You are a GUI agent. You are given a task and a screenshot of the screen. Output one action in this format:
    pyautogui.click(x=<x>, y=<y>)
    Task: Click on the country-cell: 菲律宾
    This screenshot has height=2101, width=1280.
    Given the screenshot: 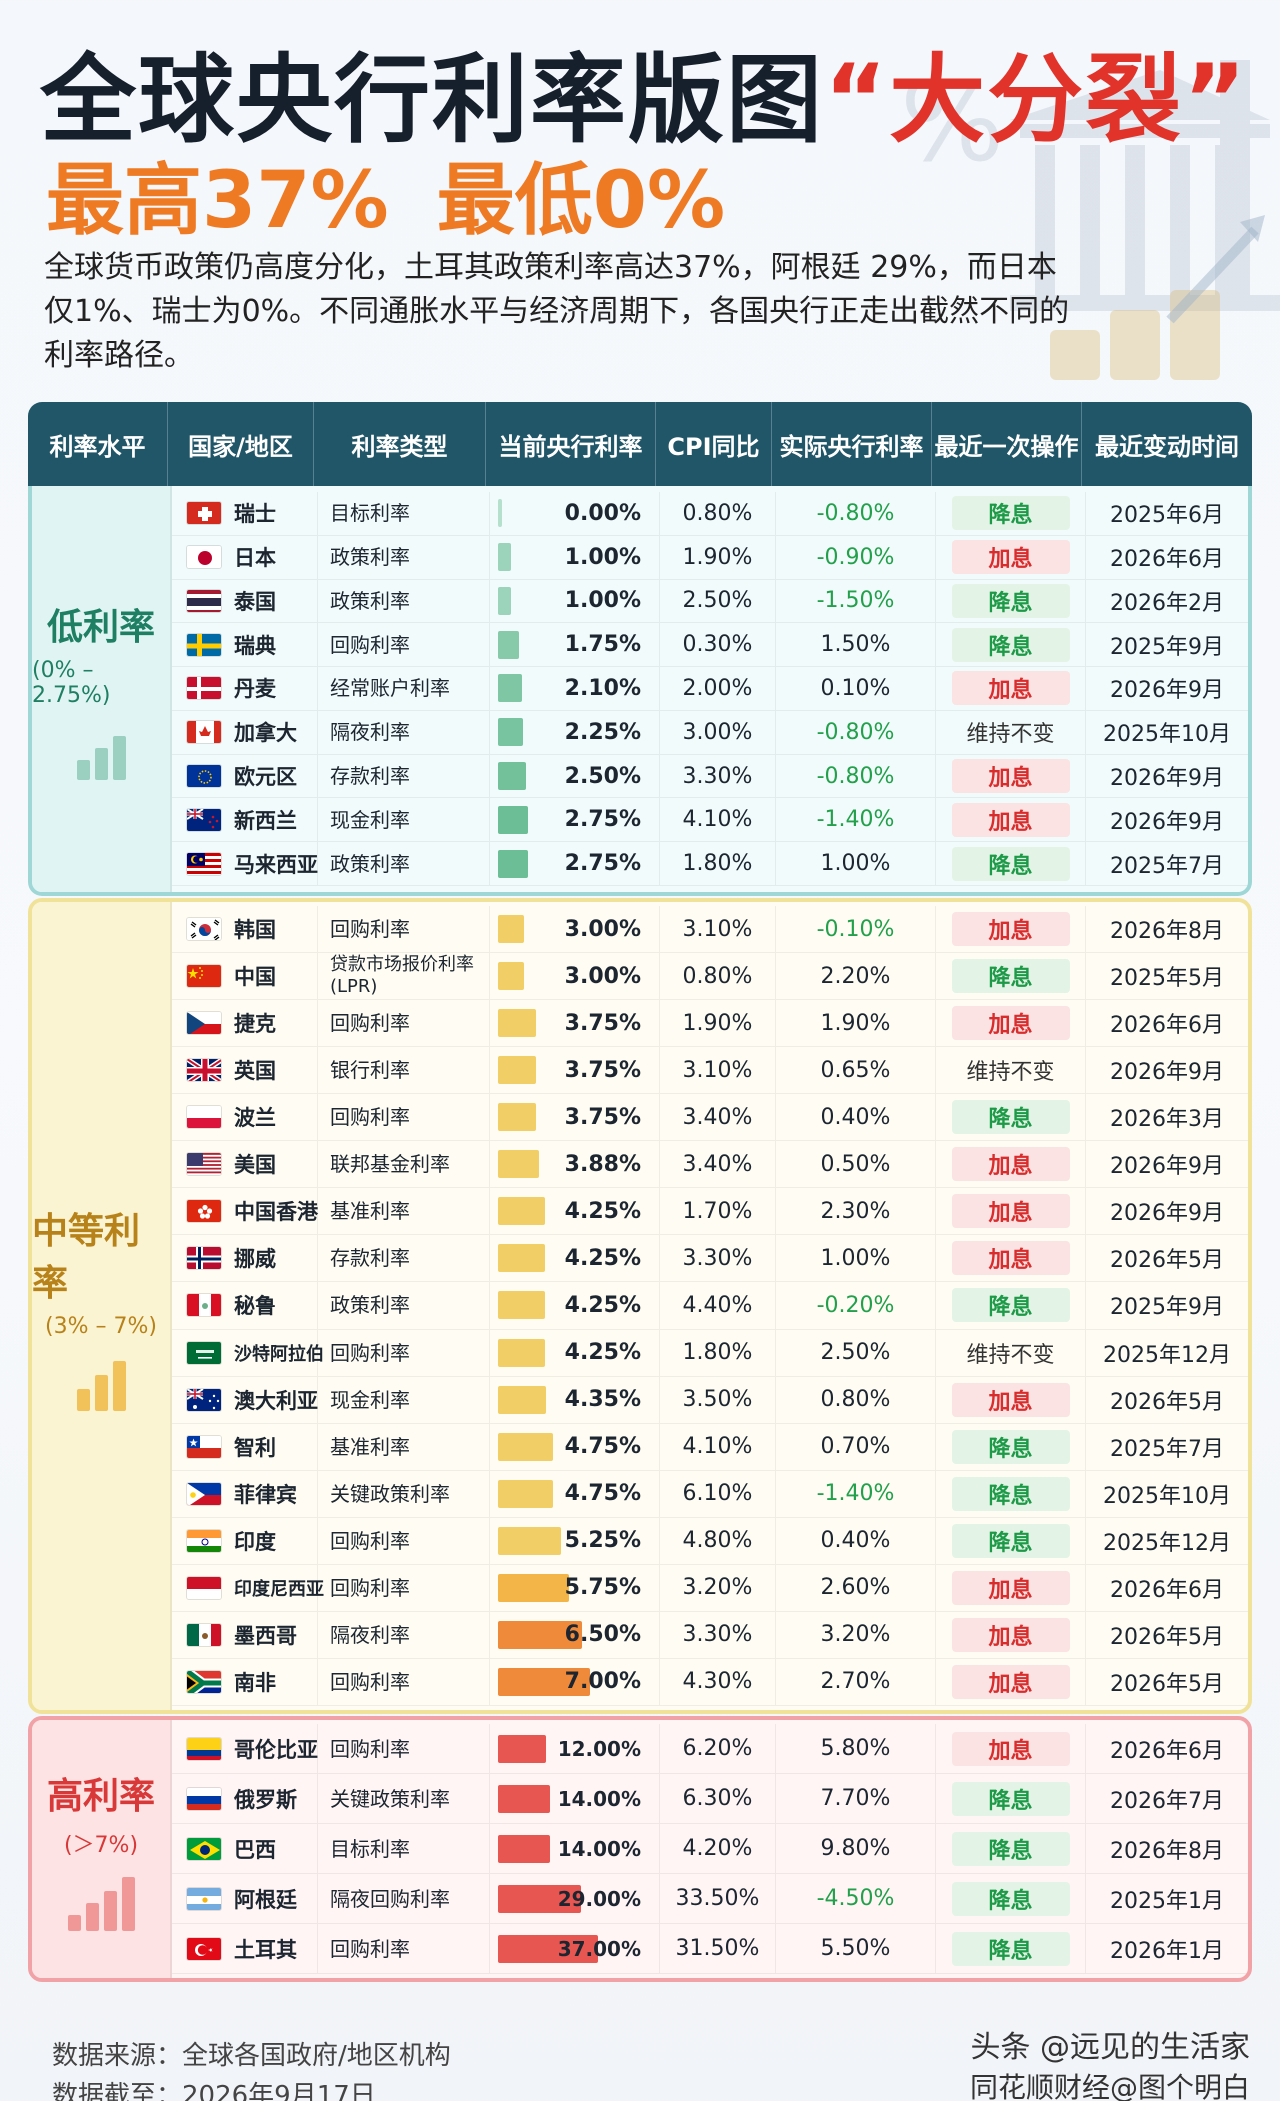 What is the action you would take?
    pyautogui.click(x=245, y=1493)
    